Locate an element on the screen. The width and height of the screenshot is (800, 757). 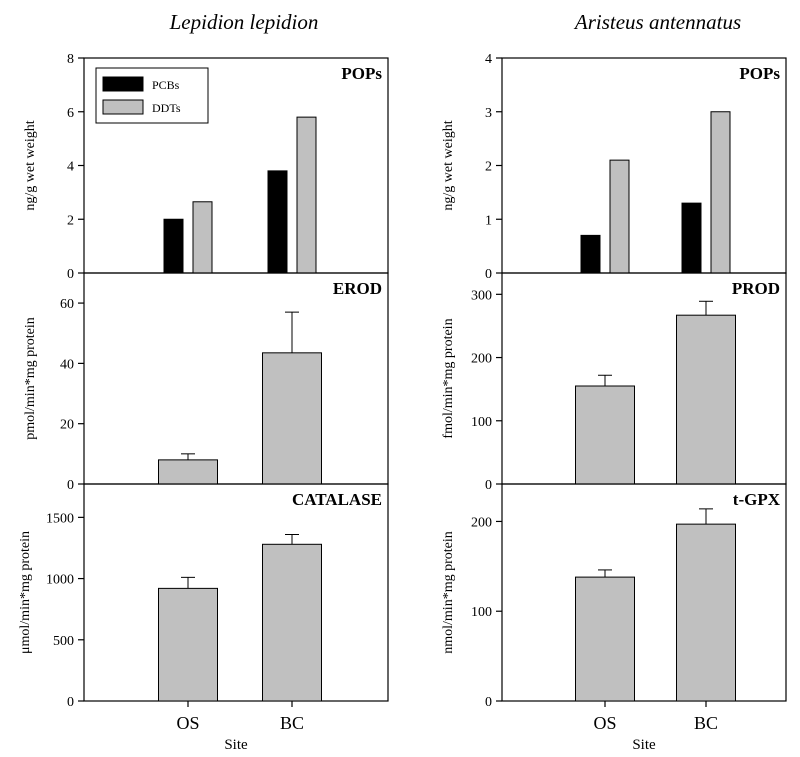
panel-1-0-bar-pcbs-os is located at coordinates (590, 254).